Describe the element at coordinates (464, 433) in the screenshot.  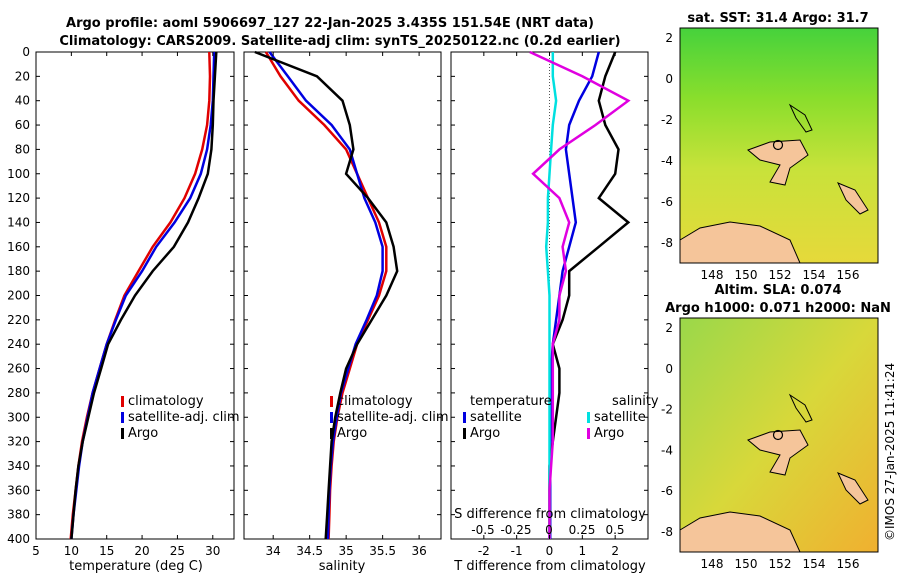
I see `legend-swatch-t-argo` at that location.